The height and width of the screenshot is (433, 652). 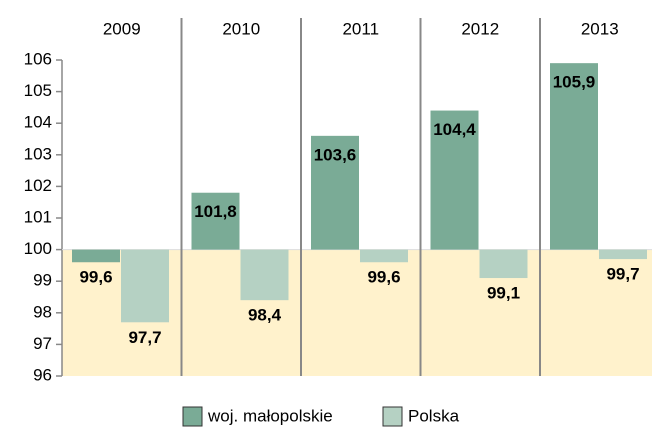 I want to click on legend-label: Polska, so click(x=434, y=415).